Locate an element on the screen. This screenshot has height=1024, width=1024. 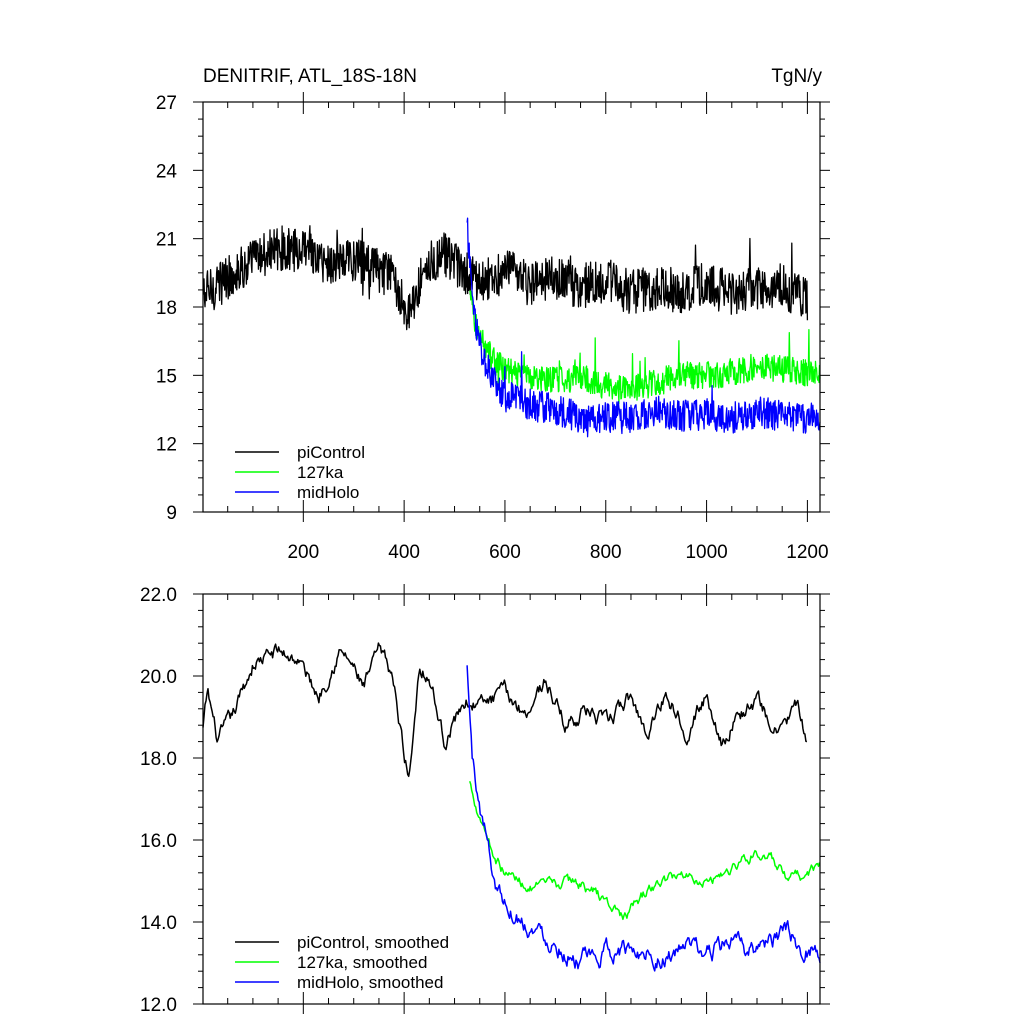
legend-label: midHolo is located at coordinates (328, 492).